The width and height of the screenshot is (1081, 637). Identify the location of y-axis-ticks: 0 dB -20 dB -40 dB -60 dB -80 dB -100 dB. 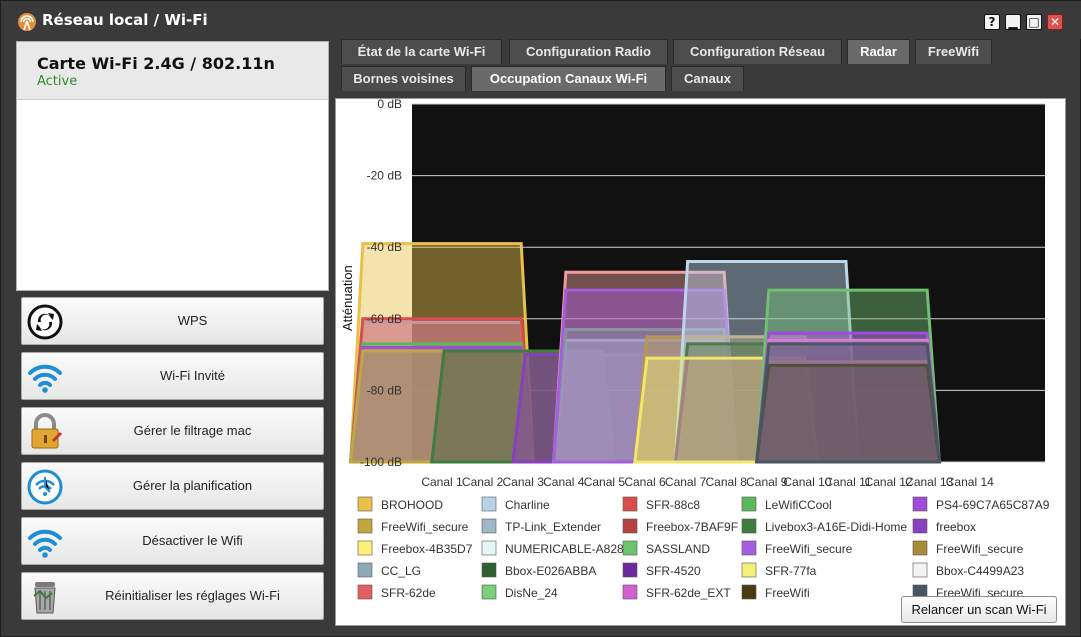
(381, 283).